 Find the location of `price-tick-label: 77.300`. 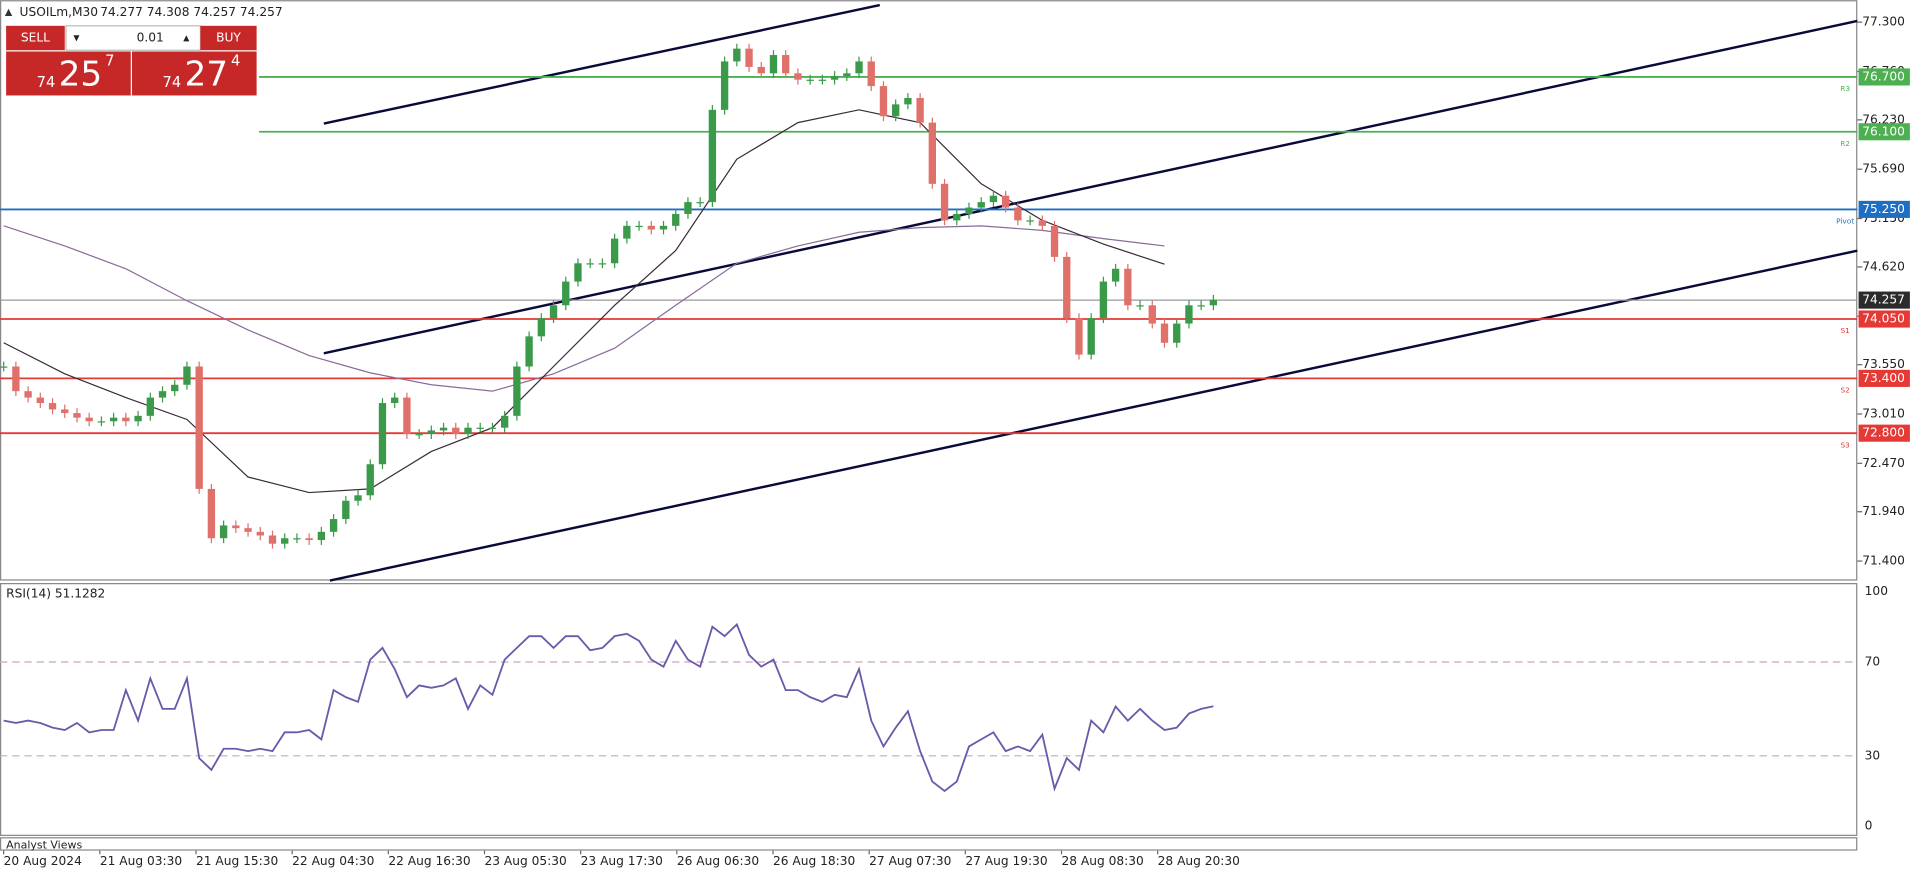

price-tick-label: 77.300 is located at coordinates (1883, 22).